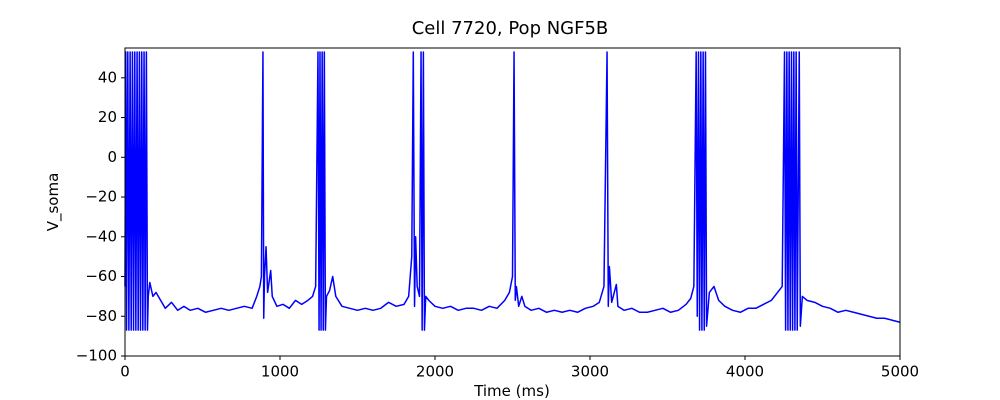 This screenshot has height=400, width=1000. I want to click on chart-title: Cell 7720, Pop NGF5B, so click(510, 28).